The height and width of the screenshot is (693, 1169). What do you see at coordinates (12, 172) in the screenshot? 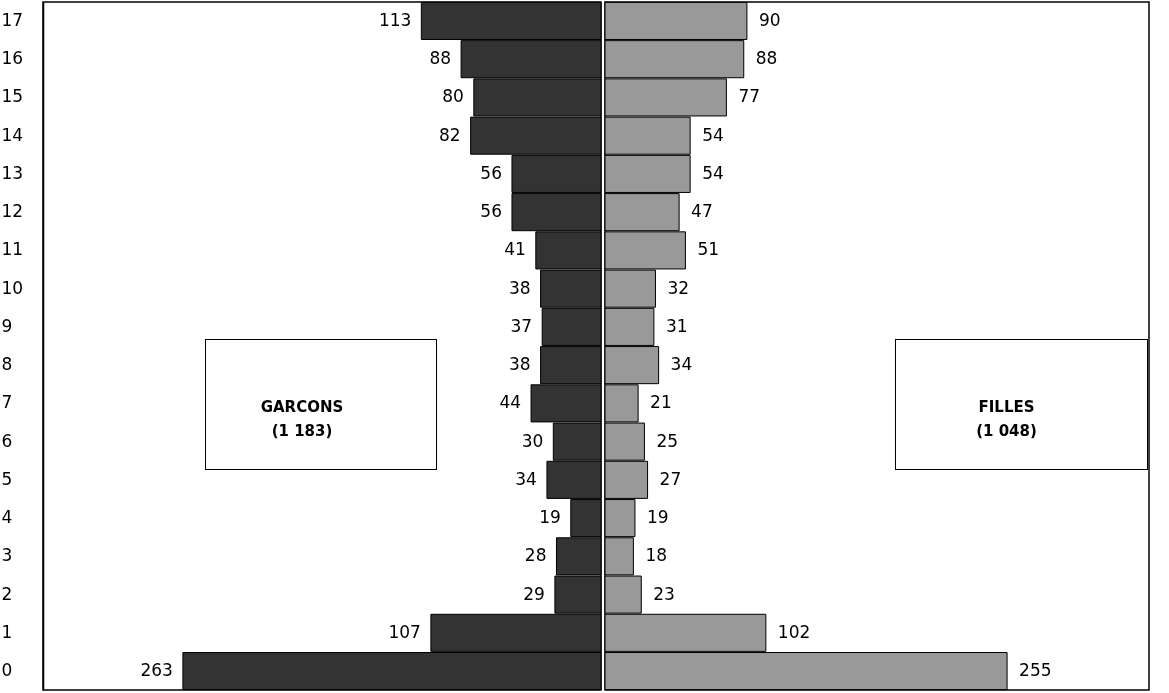
I see `y-tick-label: 13` at bounding box center [12, 172].